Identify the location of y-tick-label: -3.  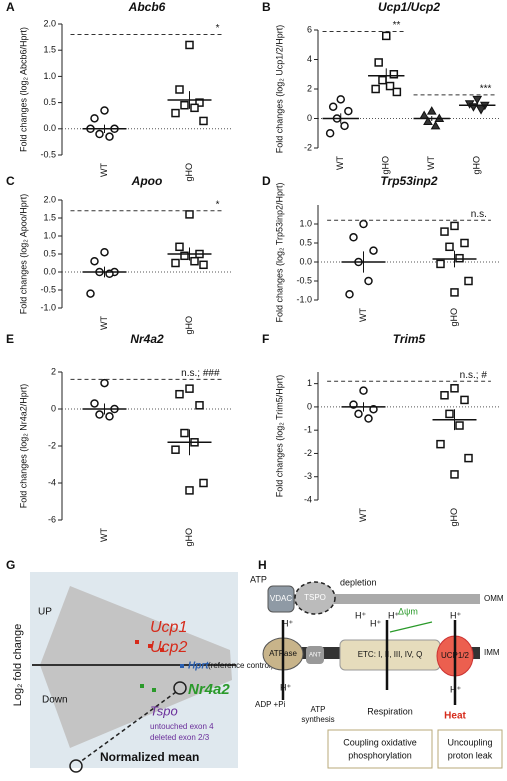
(308, 476).